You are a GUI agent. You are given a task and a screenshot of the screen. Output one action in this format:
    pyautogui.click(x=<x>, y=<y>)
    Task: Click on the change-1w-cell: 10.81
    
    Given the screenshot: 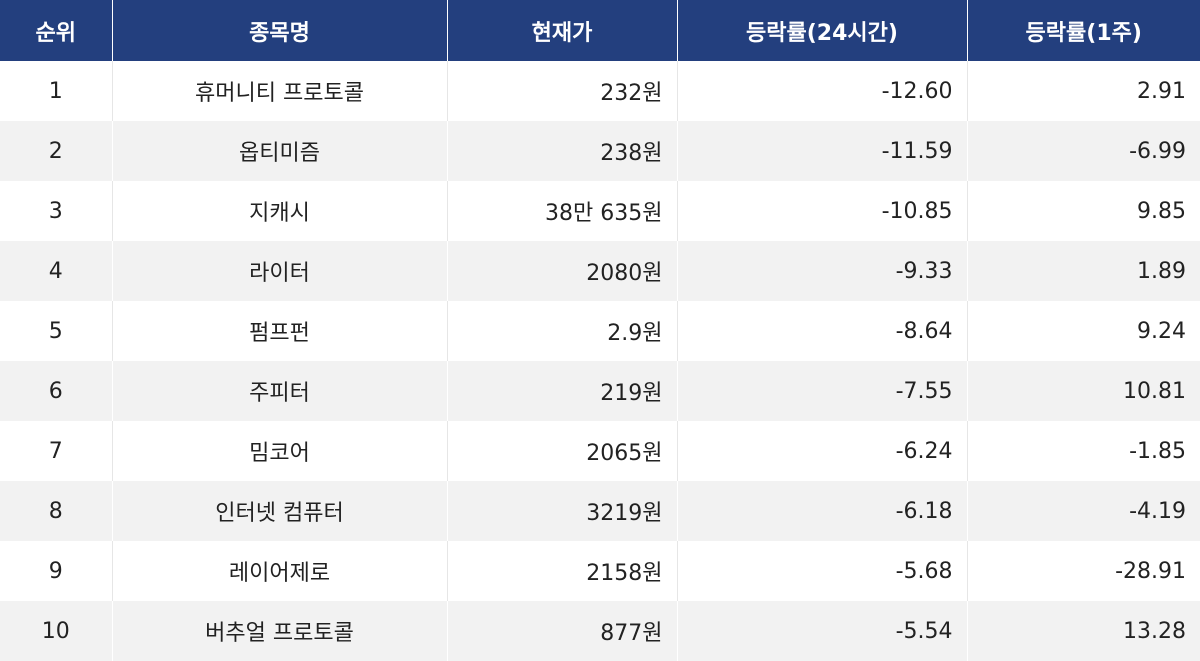 What is the action you would take?
    pyautogui.click(x=1083, y=391)
    